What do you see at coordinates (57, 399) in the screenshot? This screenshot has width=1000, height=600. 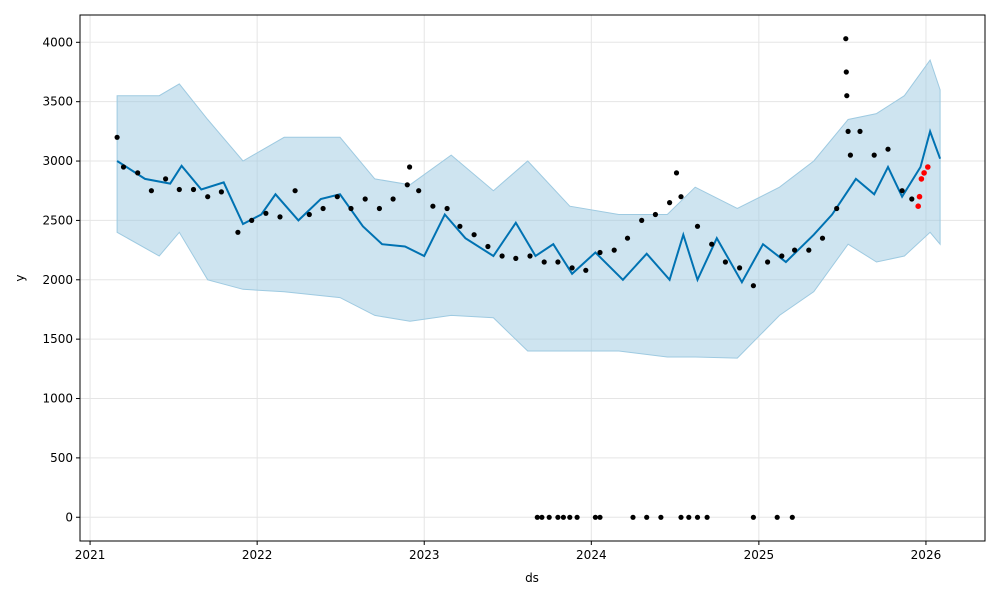 I see `y-tick-label: 1000` at bounding box center [57, 399].